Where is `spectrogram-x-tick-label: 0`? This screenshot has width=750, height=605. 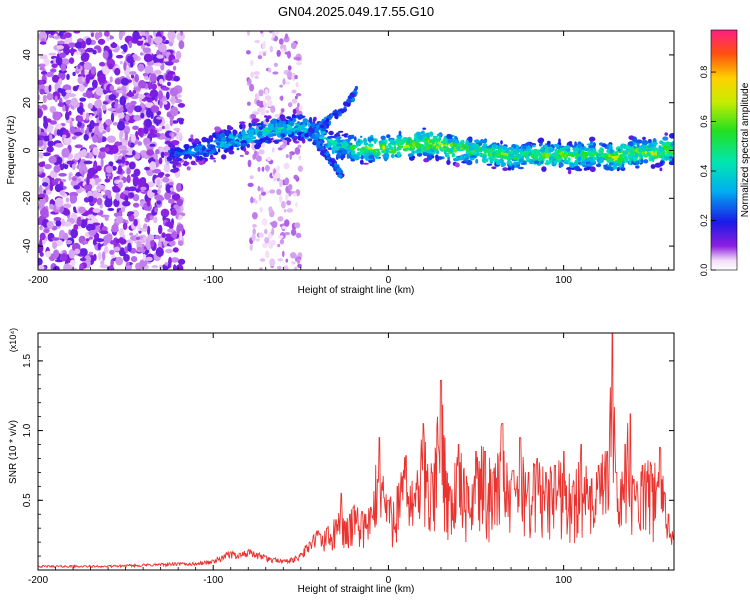
spectrogram-x-tick-label: 0 is located at coordinates (389, 280).